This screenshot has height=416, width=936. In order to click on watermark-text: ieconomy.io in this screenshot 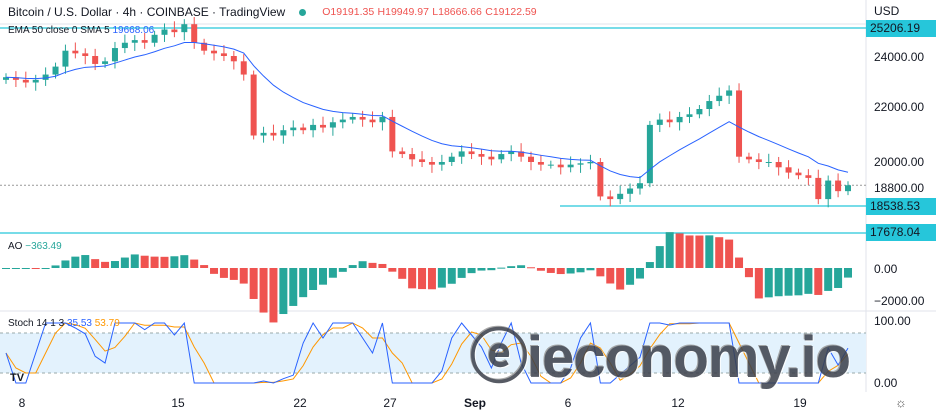, I will do `click(689, 357)`.